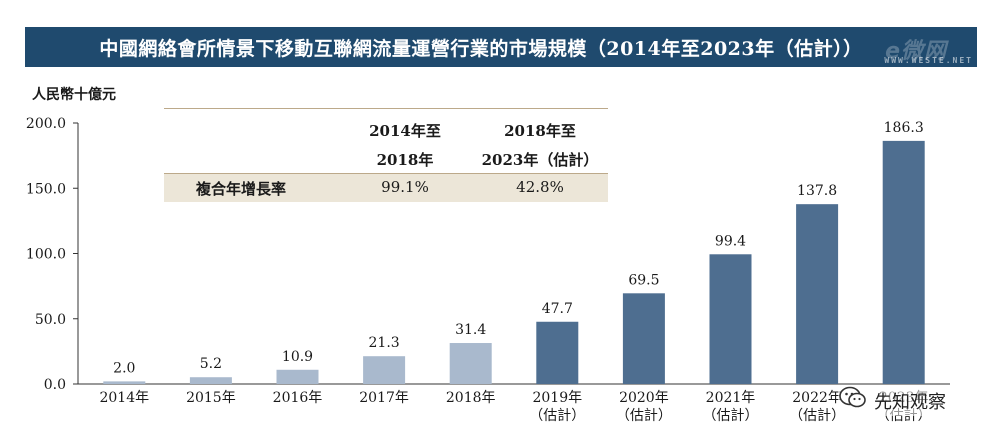 This screenshot has width=1000, height=440. I want to click on x-tick-label: 2020年, so click(644, 398).